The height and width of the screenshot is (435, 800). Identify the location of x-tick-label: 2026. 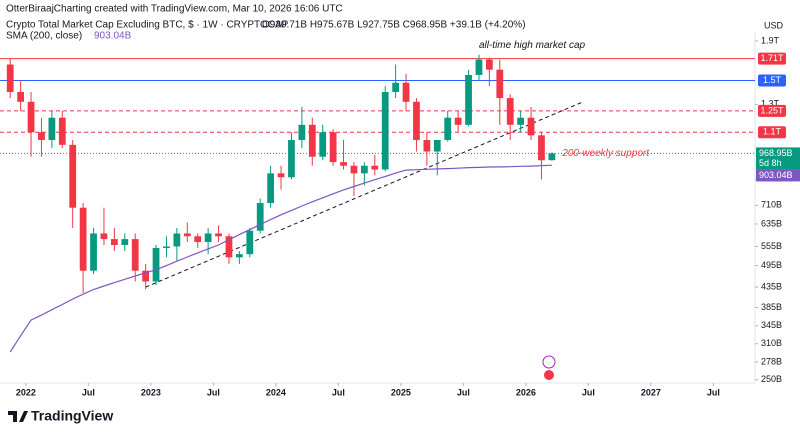
(526, 392).